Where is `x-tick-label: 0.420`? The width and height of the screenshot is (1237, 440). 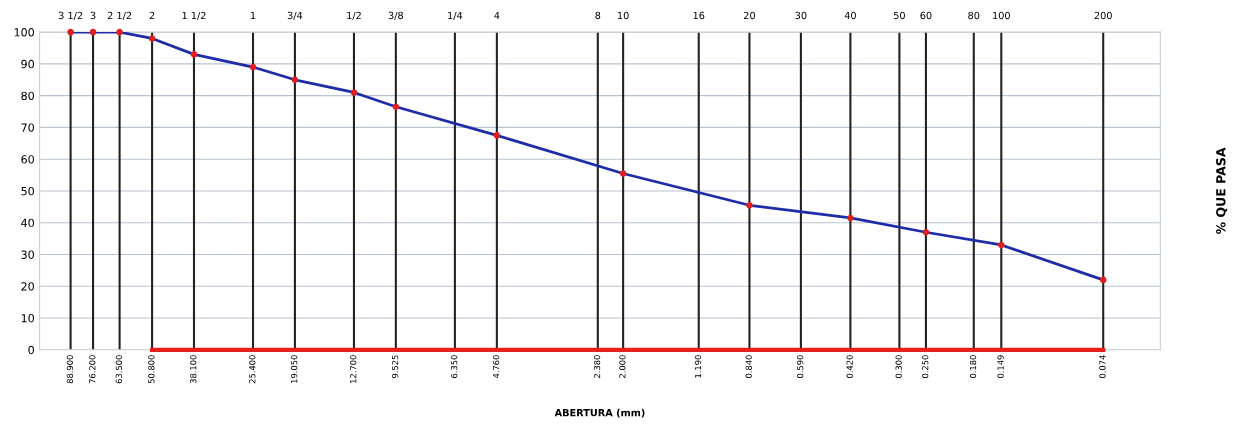 x-tick-label: 0.420 is located at coordinates (849, 366).